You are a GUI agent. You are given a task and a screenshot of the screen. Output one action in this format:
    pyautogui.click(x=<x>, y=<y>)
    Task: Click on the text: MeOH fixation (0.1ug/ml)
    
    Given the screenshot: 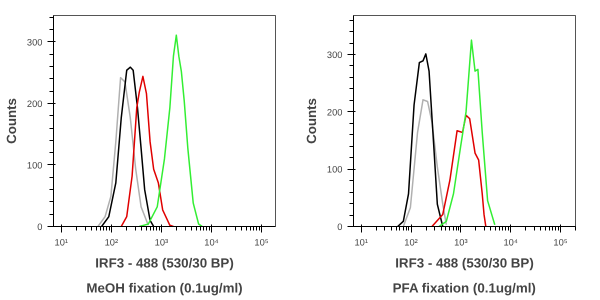 What is the action you would take?
    pyautogui.click(x=164, y=288)
    